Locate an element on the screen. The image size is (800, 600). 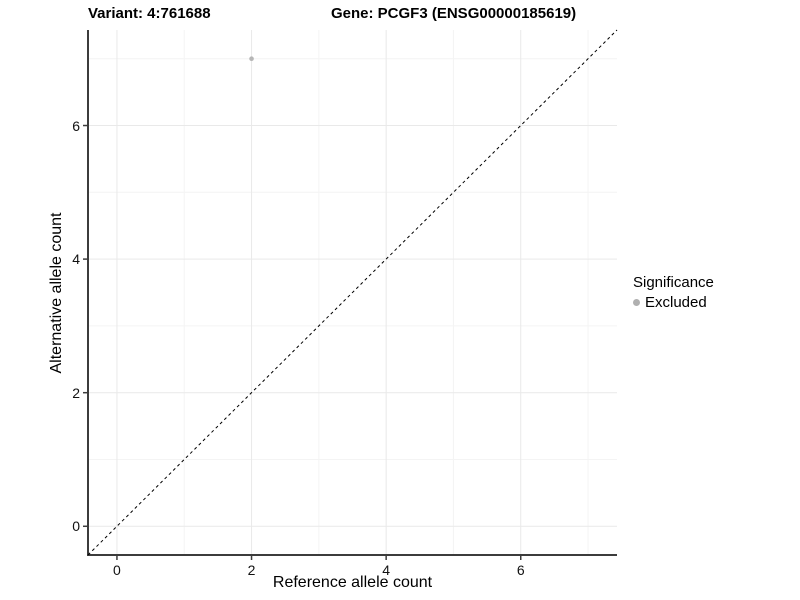
x-axis-label: Reference allele count is located at coordinates (352, 582).